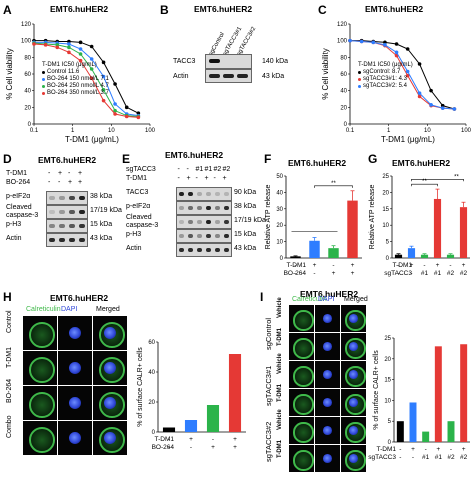 The width and height of the screenshot is (474, 477). Describe the element at coordinates (387, 381) in the screenshot. I see `y-tick-label: 15` at that location.